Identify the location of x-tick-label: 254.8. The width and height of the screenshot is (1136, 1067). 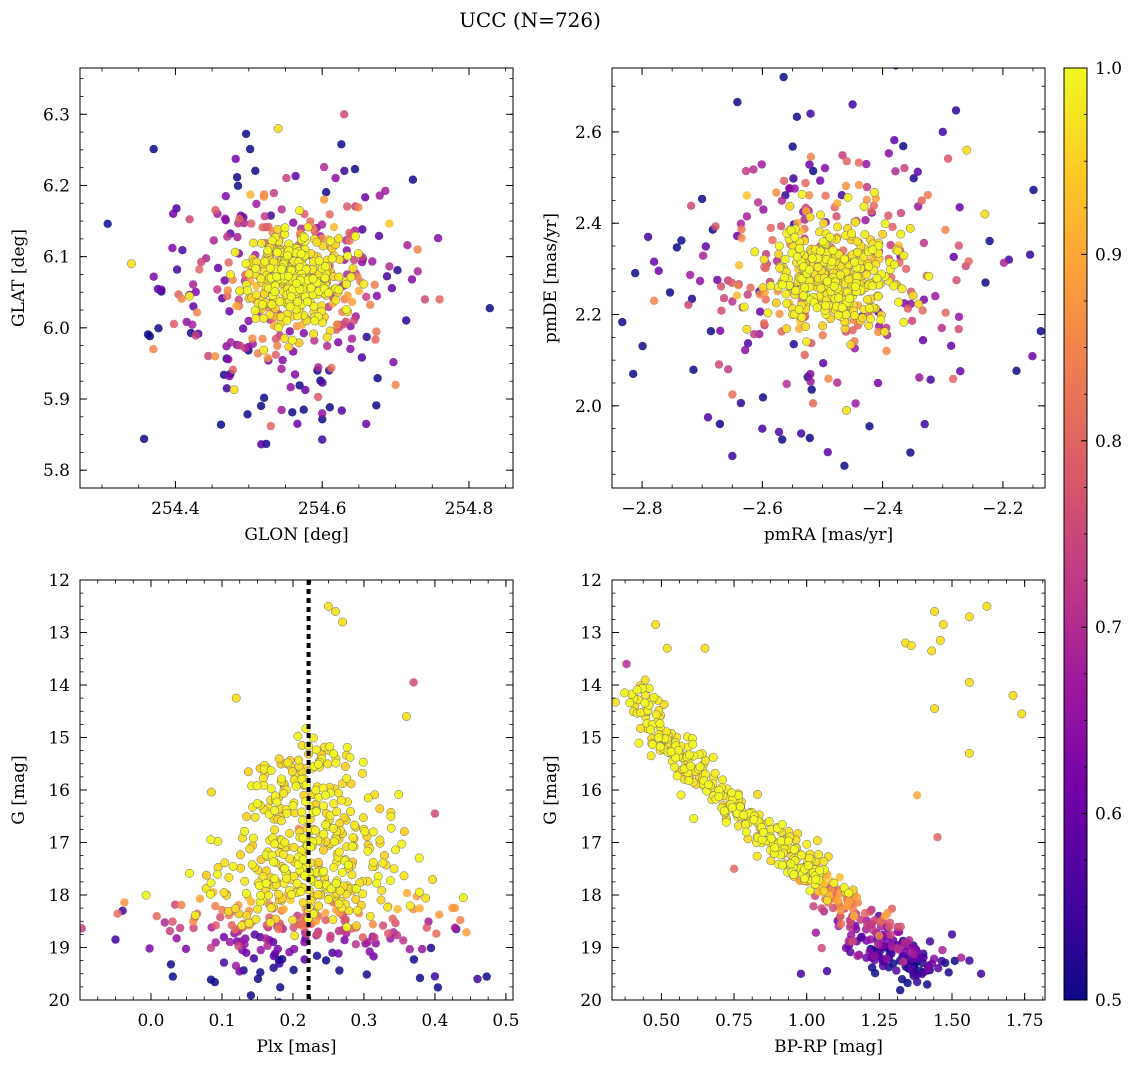
(469, 509).